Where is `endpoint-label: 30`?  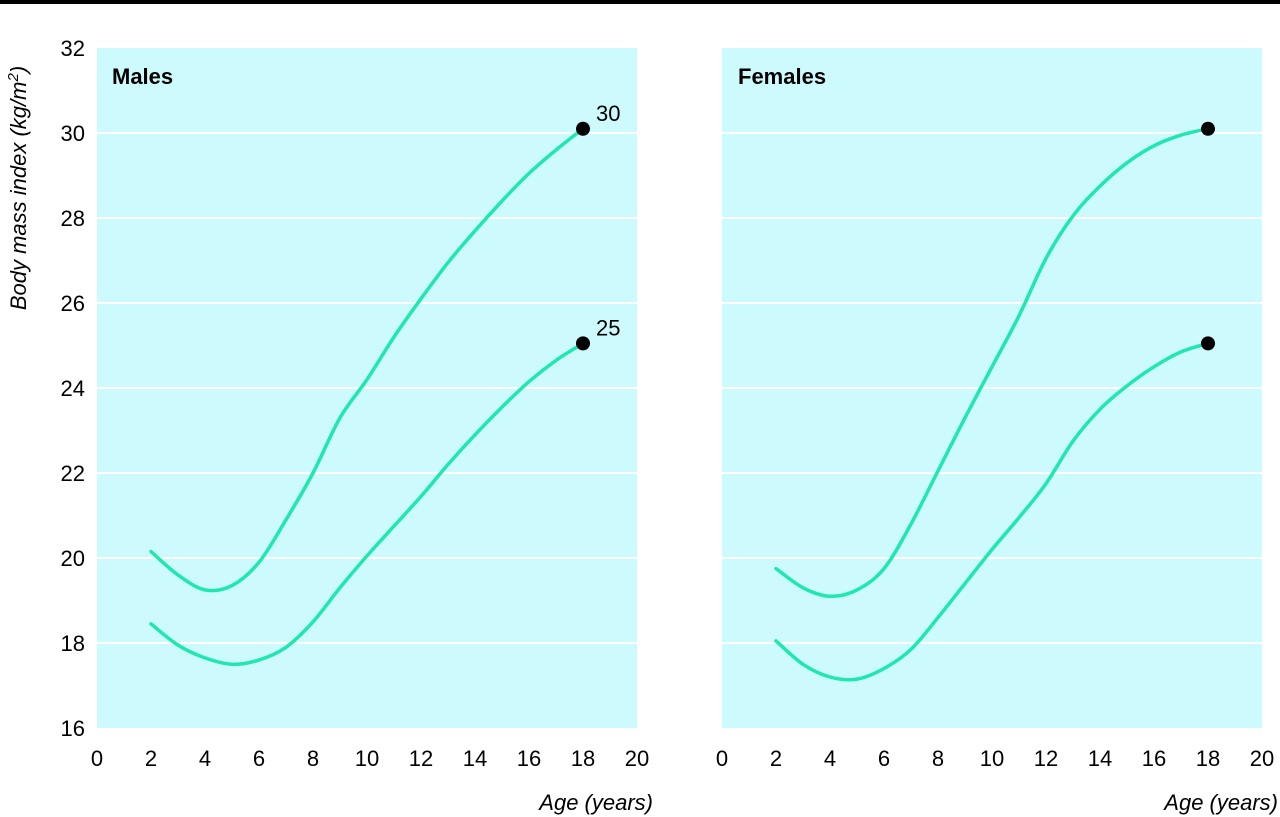
endpoint-label: 30 is located at coordinates (608, 113).